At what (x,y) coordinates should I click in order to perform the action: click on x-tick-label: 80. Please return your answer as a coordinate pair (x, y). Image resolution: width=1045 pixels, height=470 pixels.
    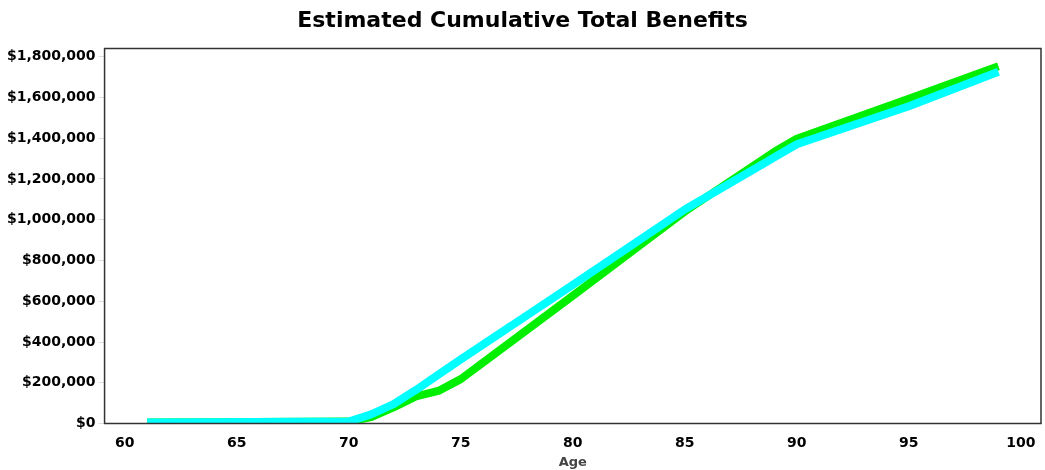
    Looking at the image, I should click on (573, 441).